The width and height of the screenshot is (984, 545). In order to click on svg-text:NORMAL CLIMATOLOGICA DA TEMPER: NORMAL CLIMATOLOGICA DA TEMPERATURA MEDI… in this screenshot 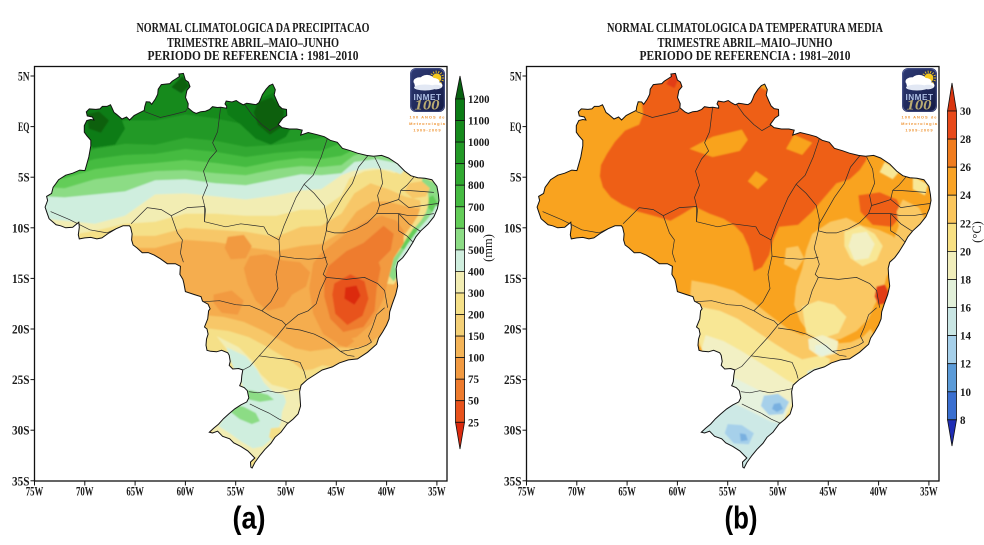, I will do `click(745, 27)`.